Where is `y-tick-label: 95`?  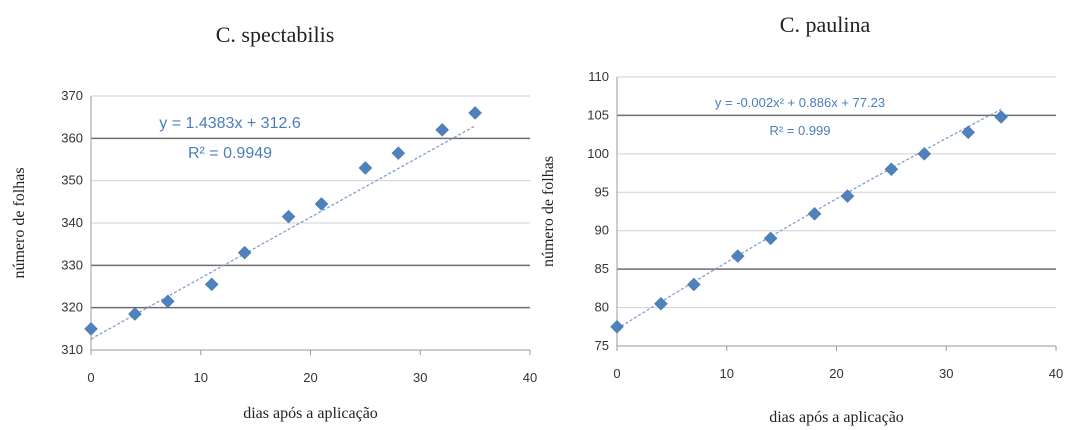
y-tick-label: 95 is located at coordinates (602, 191).